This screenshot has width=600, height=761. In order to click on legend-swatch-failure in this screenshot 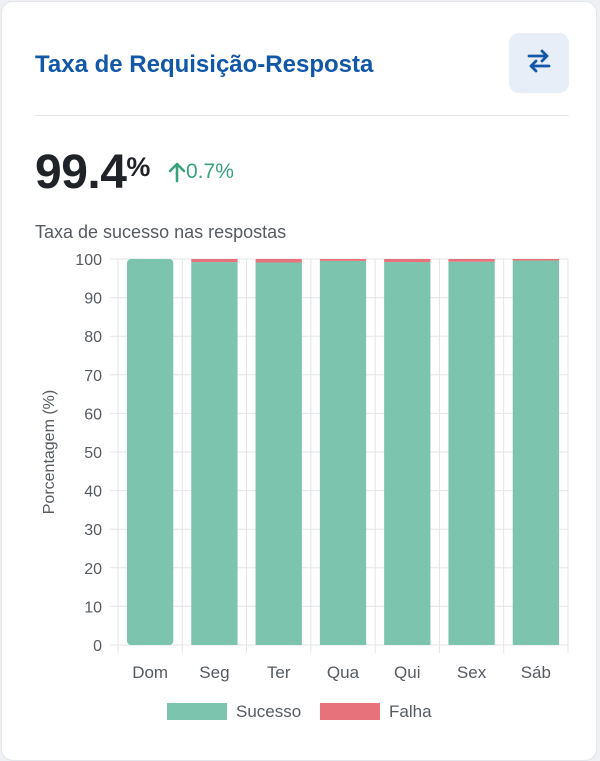, I will do `click(350, 711)`.